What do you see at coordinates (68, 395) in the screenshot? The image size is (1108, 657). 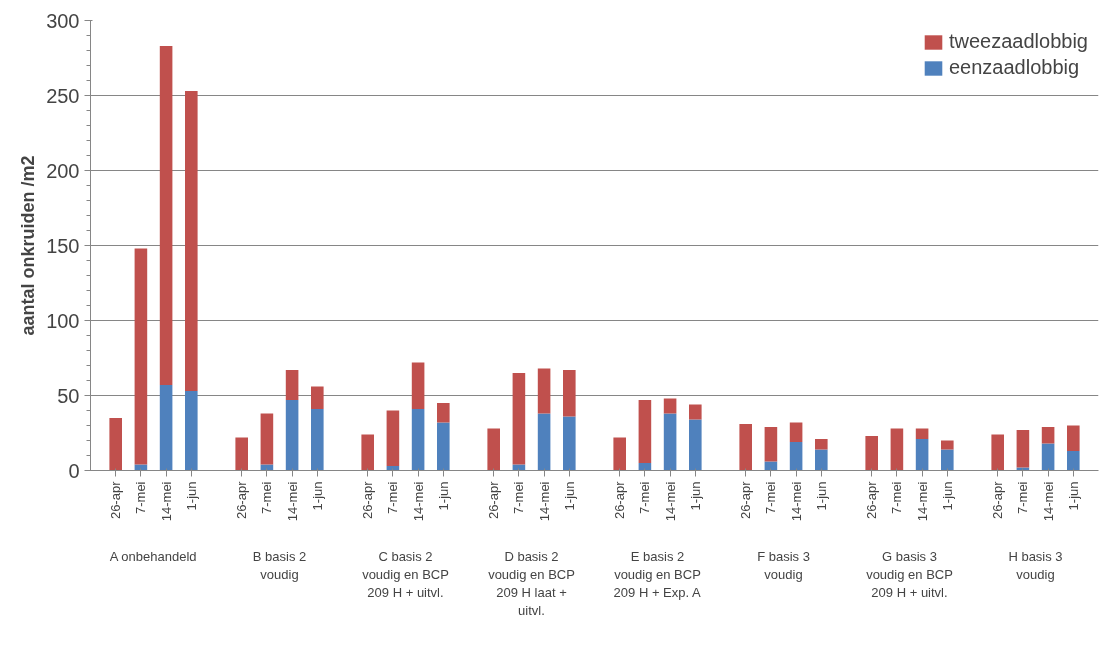 I see `y-tick-label: 50` at bounding box center [68, 395].